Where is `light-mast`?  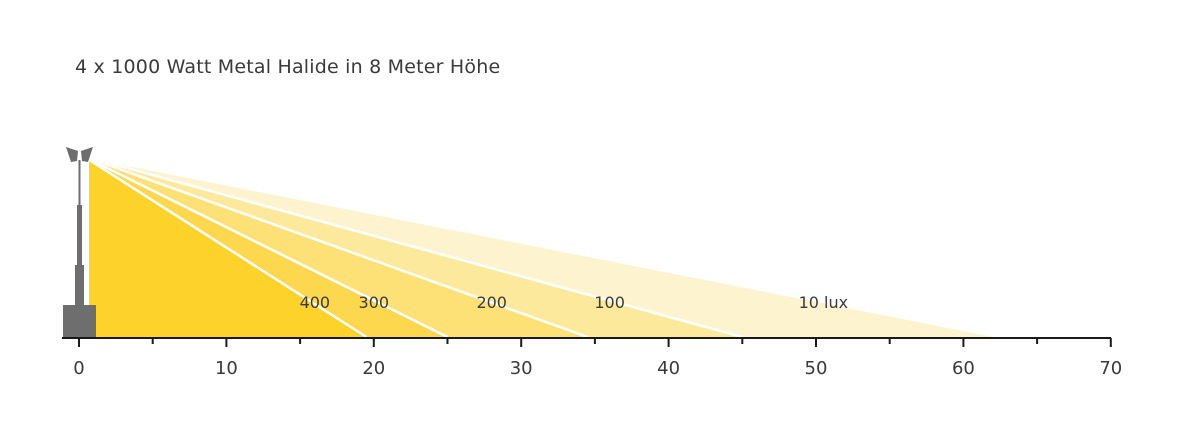 light-mast is located at coordinates (79, 242).